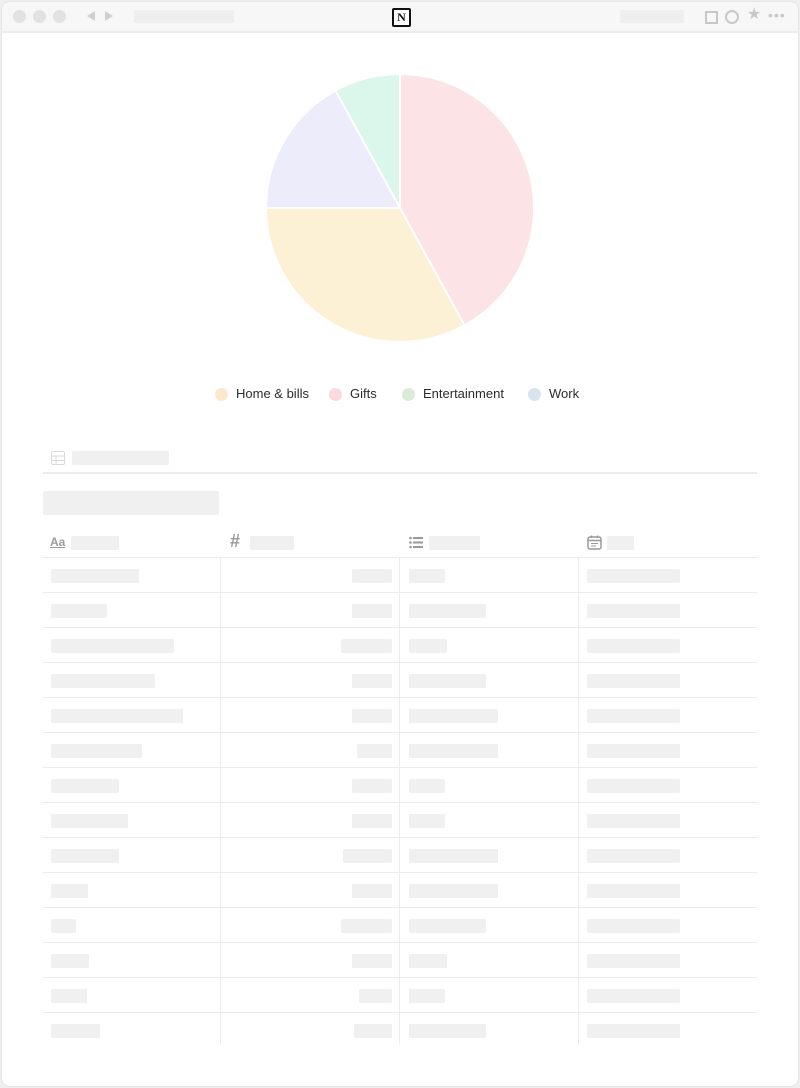  What do you see at coordinates (777, 15) in the screenshot?
I see `more-icon: •••` at bounding box center [777, 15].